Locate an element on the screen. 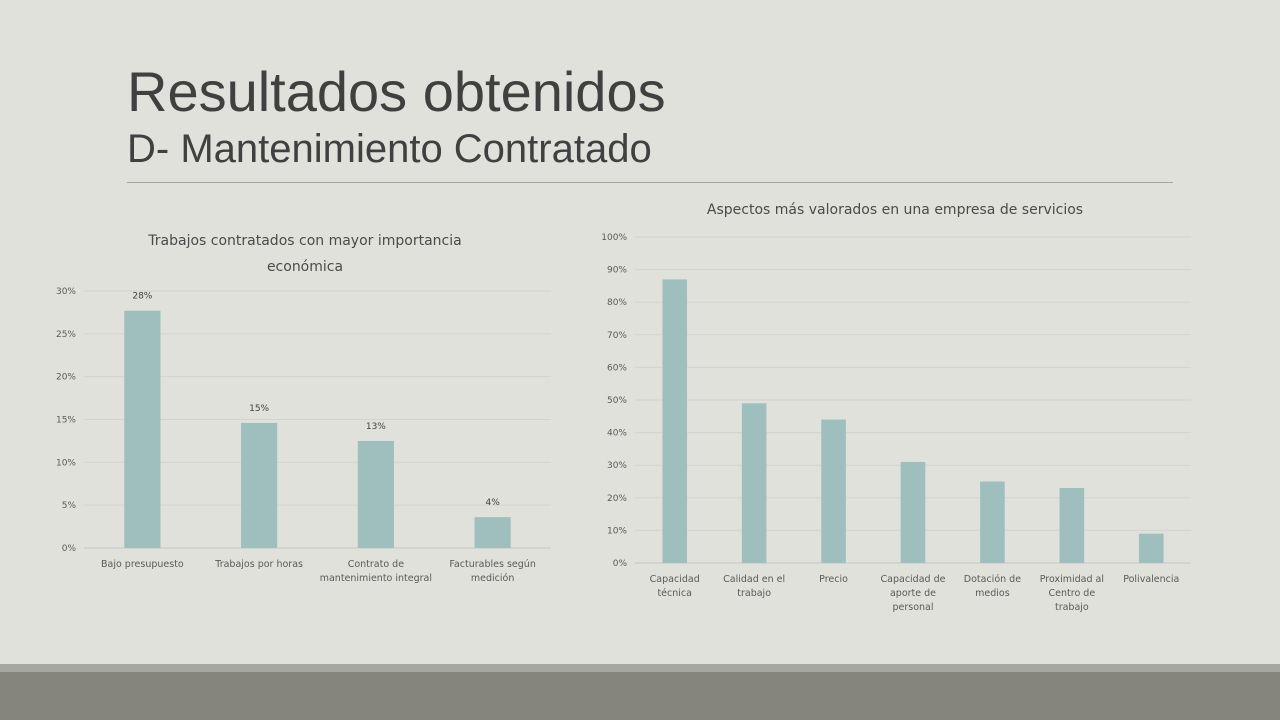 The width and height of the screenshot is (1280, 720). footer-band is located at coordinates (640, 696).